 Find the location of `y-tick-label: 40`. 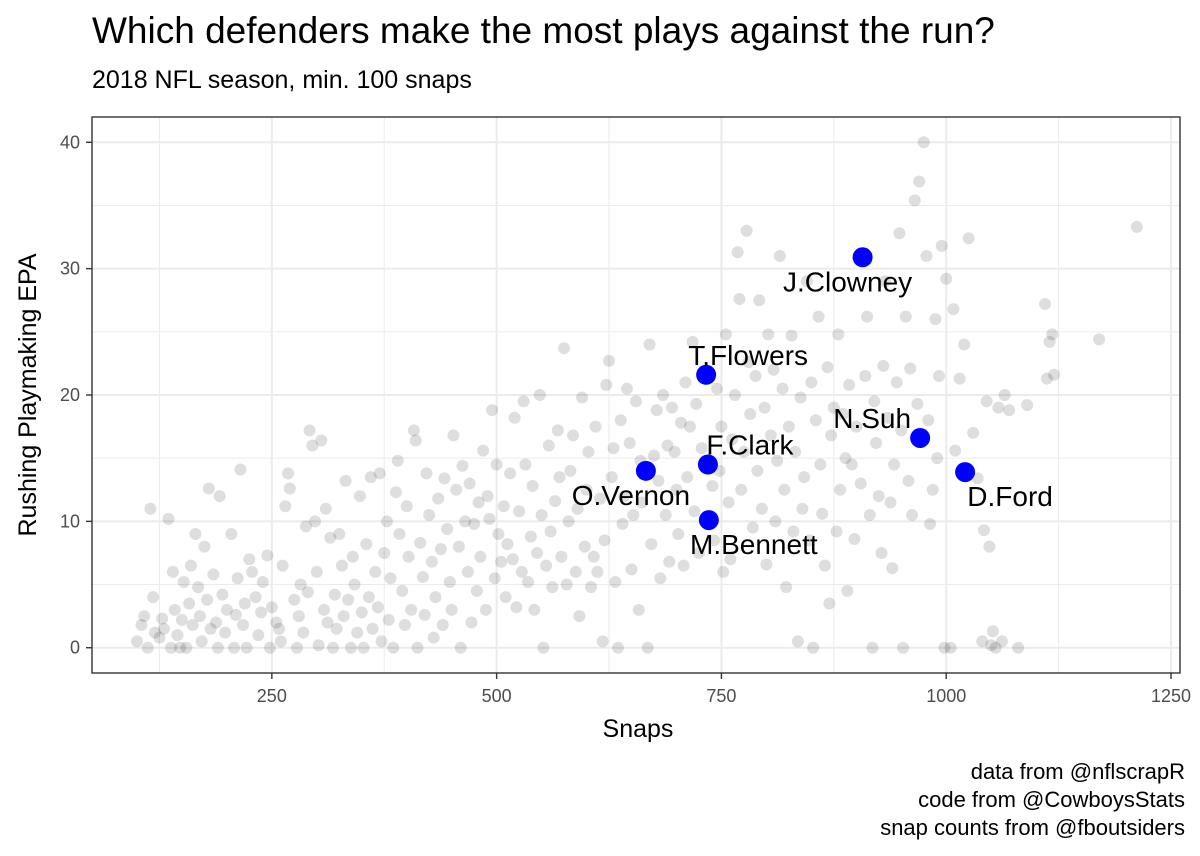

y-tick-label: 40 is located at coordinates (70, 142).